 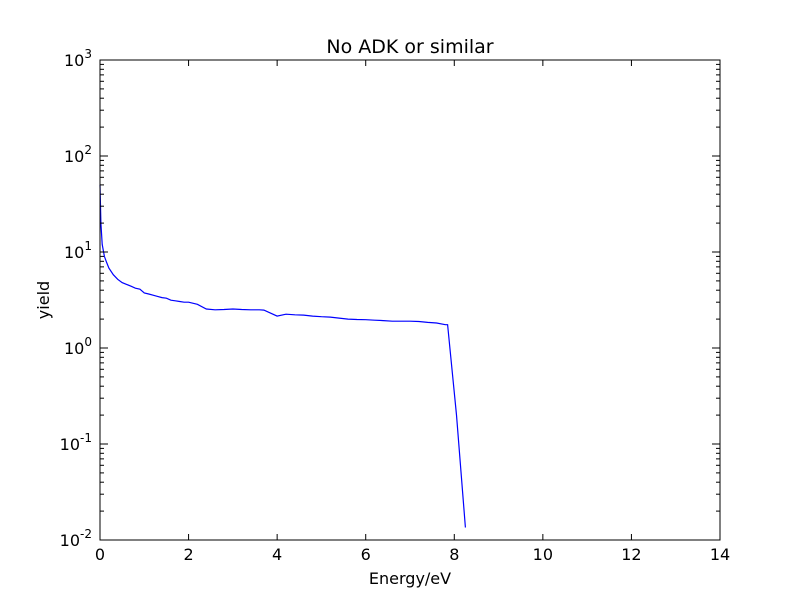 What do you see at coordinates (410, 578) in the screenshot?
I see `x-axis-label: Energy/eV` at bounding box center [410, 578].